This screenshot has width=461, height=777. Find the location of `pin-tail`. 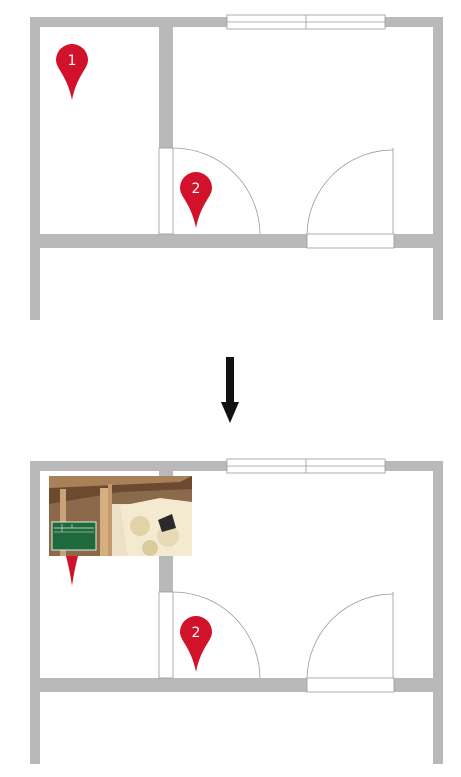

pin-tail is located at coordinates (72, 571).